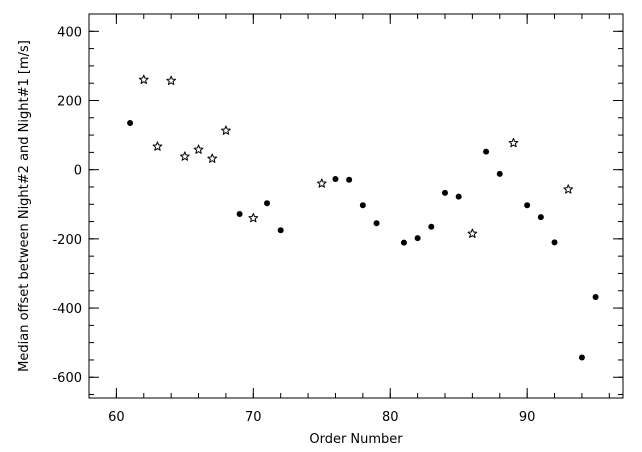 This screenshot has width=642, height=452. Describe the element at coordinates (67, 240) in the screenshot. I see `y-tick-label: -200` at that location.